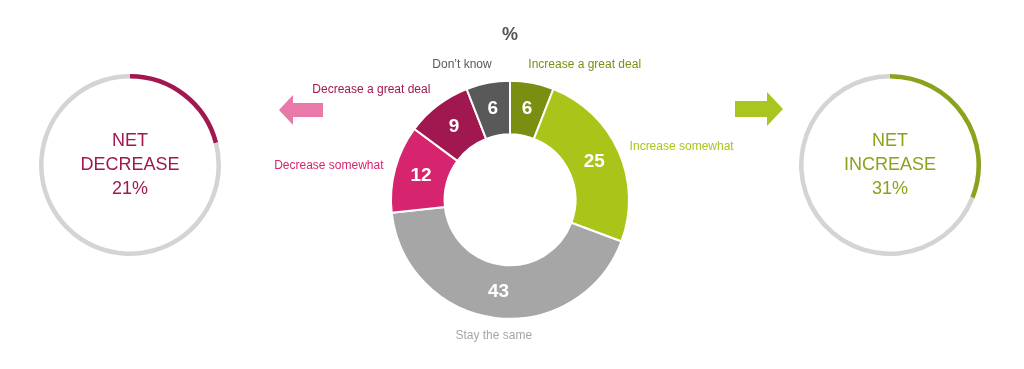 Image resolution: width=1024 pixels, height=369 pixels. Describe the element at coordinates (454, 125) in the screenshot. I see `data-label: 9` at that location.